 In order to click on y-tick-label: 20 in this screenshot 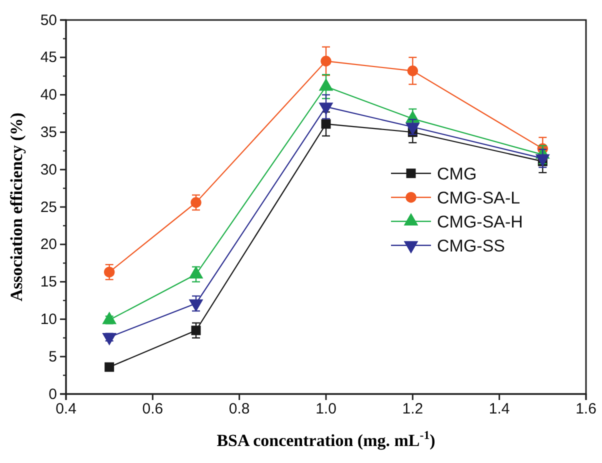, I will do `click(48, 245)`.